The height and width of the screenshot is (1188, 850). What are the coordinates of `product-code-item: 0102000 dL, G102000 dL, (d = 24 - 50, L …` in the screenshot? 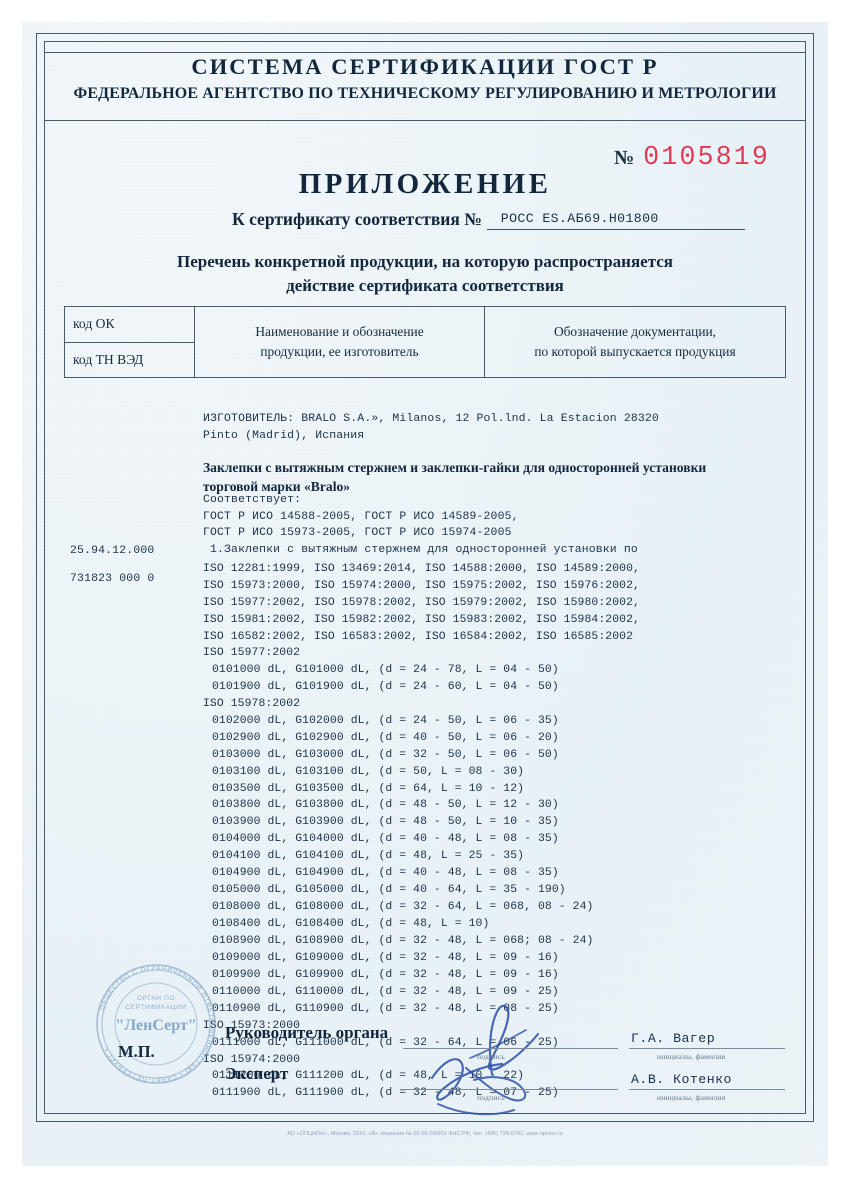 It's located at (385, 720).